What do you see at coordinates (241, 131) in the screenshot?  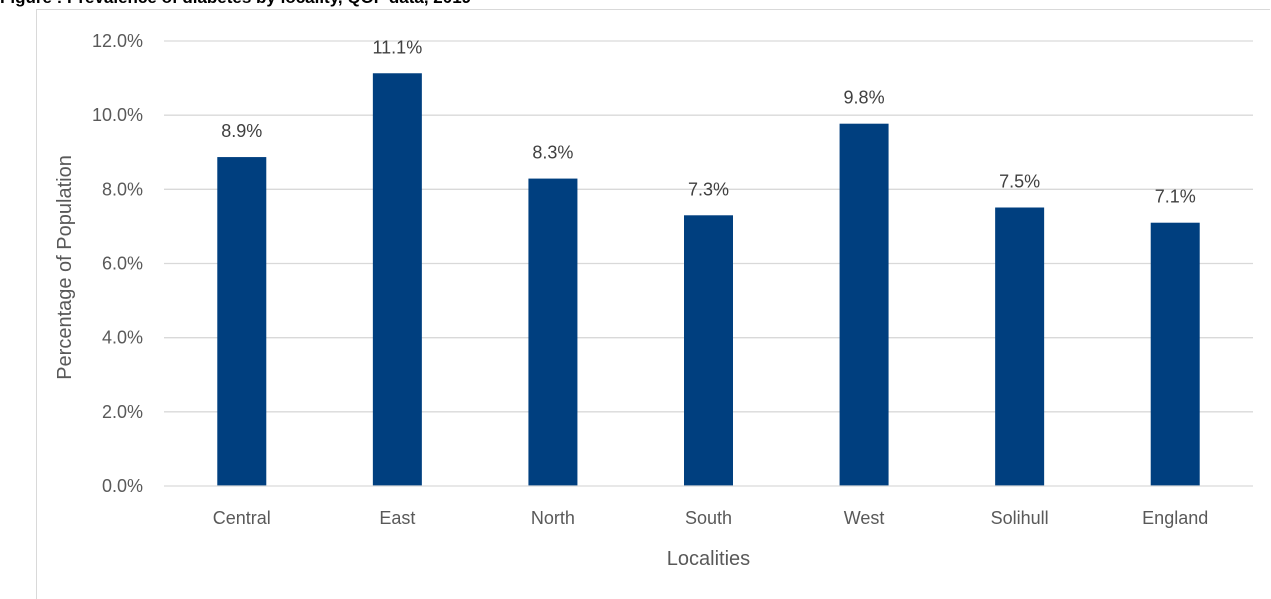 I see `data-label: 8.9%` at bounding box center [241, 131].